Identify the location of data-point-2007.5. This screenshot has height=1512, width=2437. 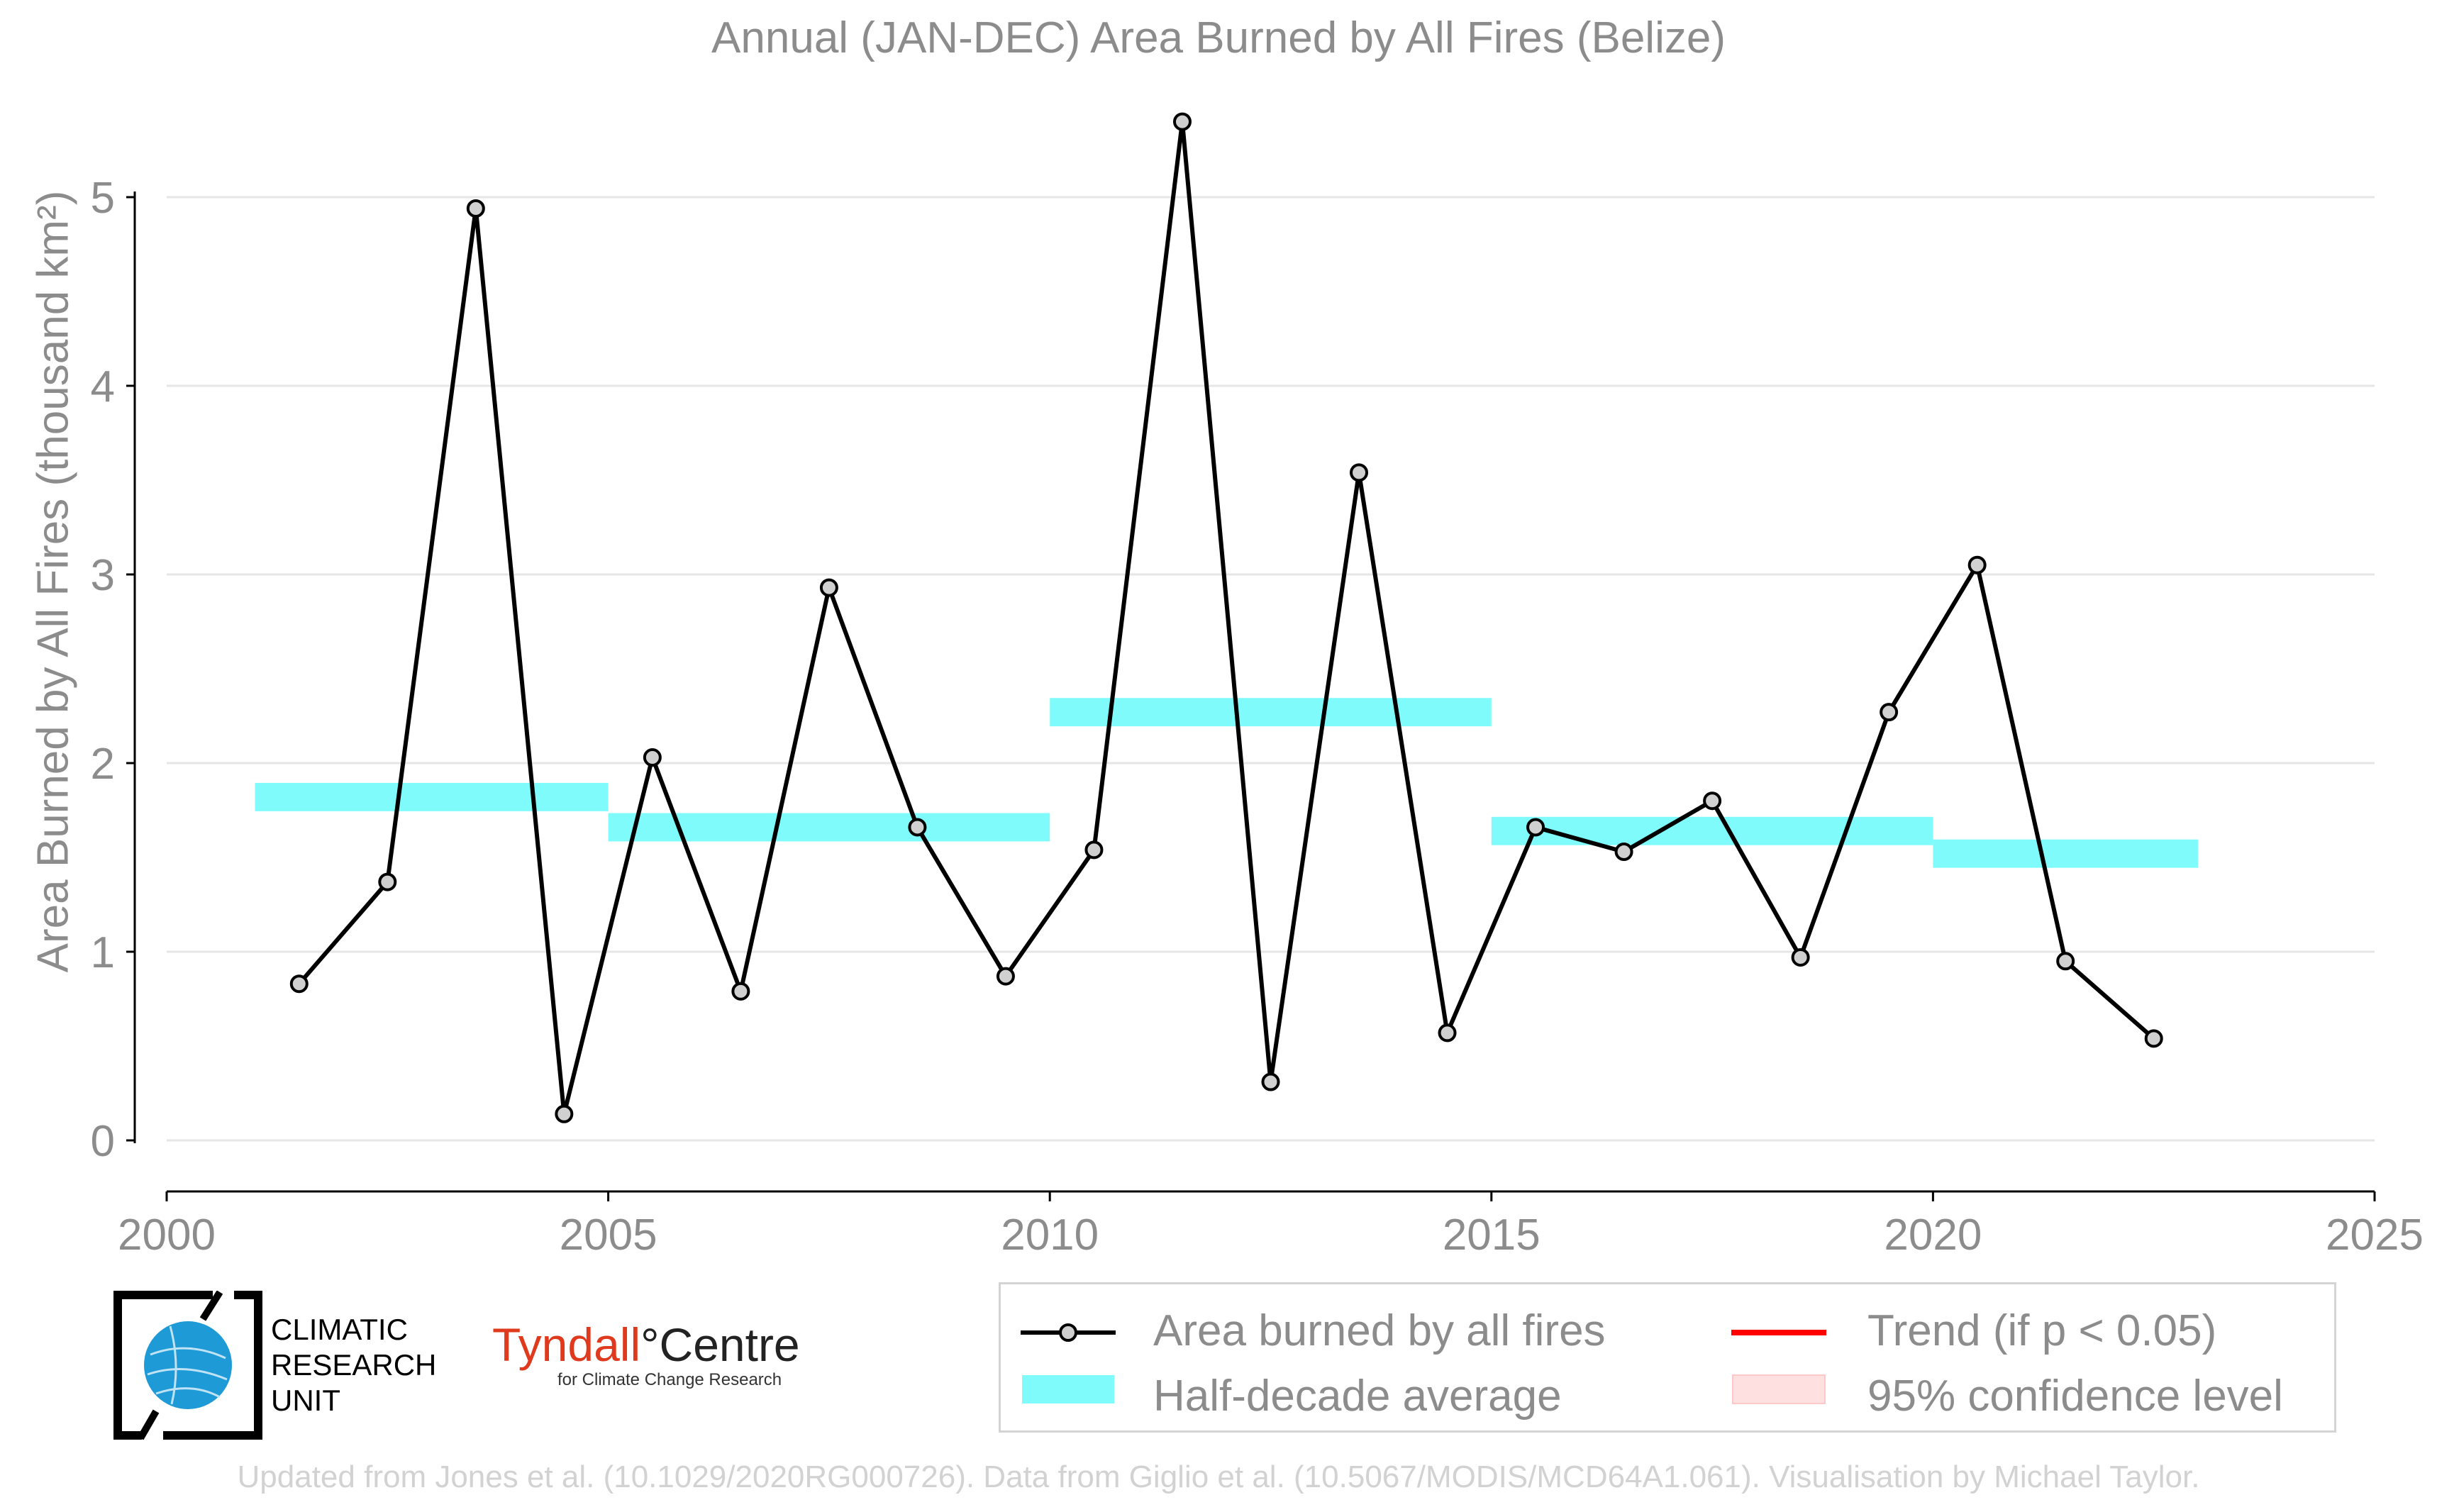
(828, 587).